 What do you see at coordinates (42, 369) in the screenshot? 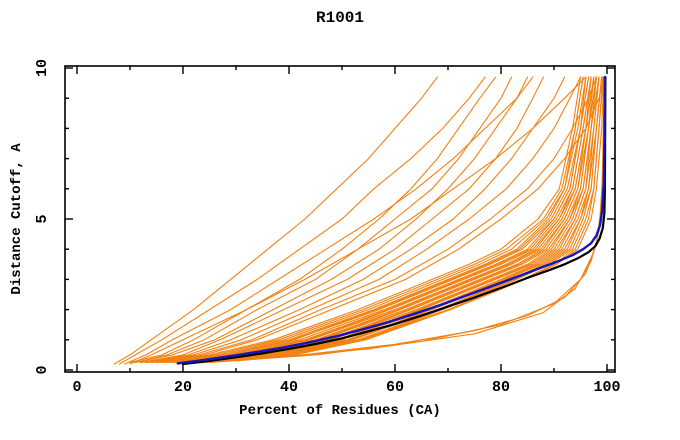
I see `y-tick-label: 0` at bounding box center [42, 369].